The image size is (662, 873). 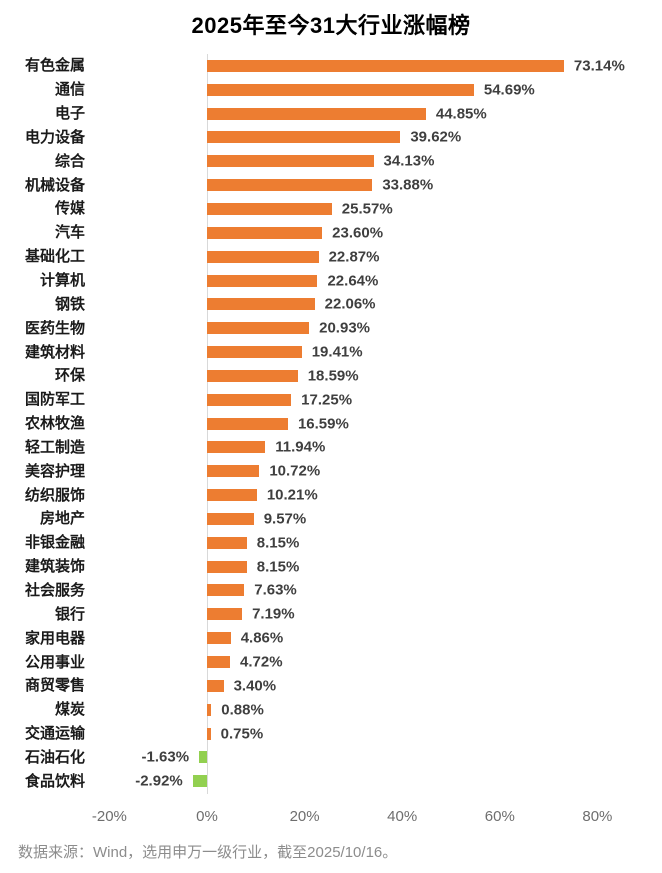 What do you see at coordinates (262, 638) in the screenshot?
I see `value-label: 4.86%` at bounding box center [262, 638].